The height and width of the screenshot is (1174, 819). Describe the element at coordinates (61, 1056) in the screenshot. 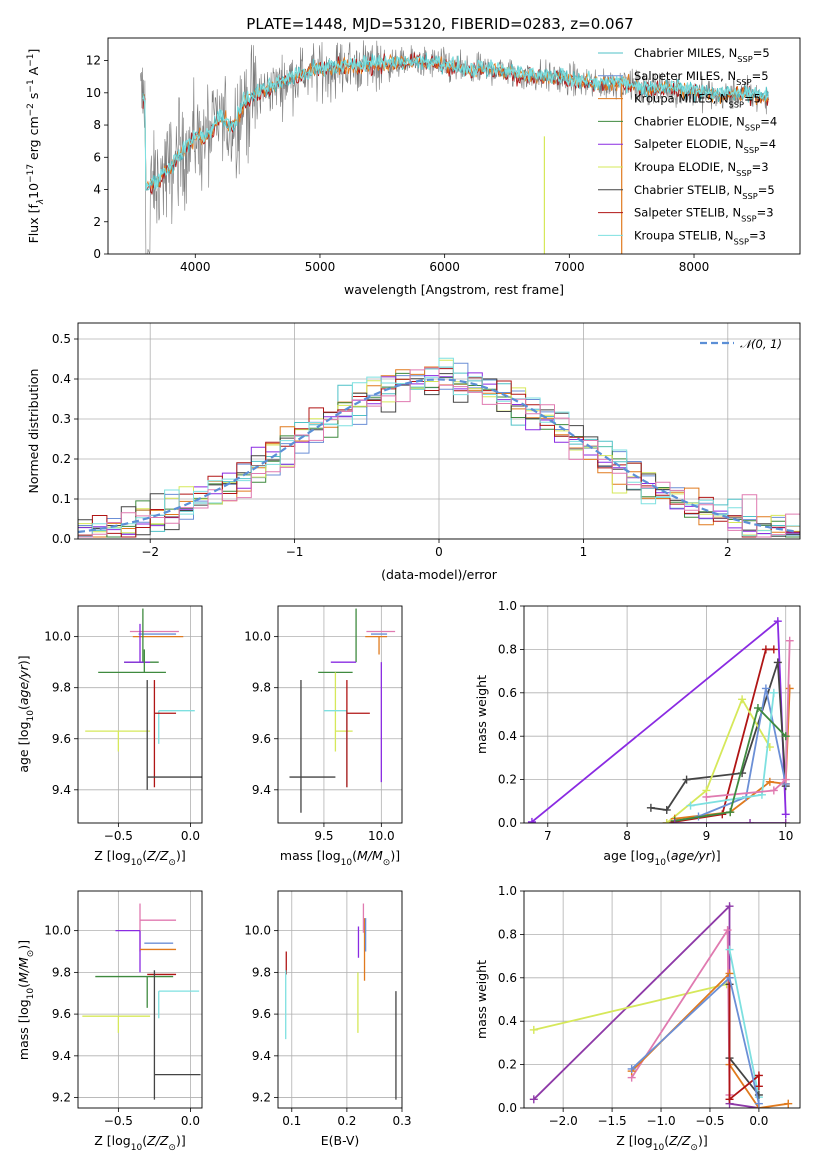

I see `mass-vs-Z-ytick-label: 9.4` at that location.